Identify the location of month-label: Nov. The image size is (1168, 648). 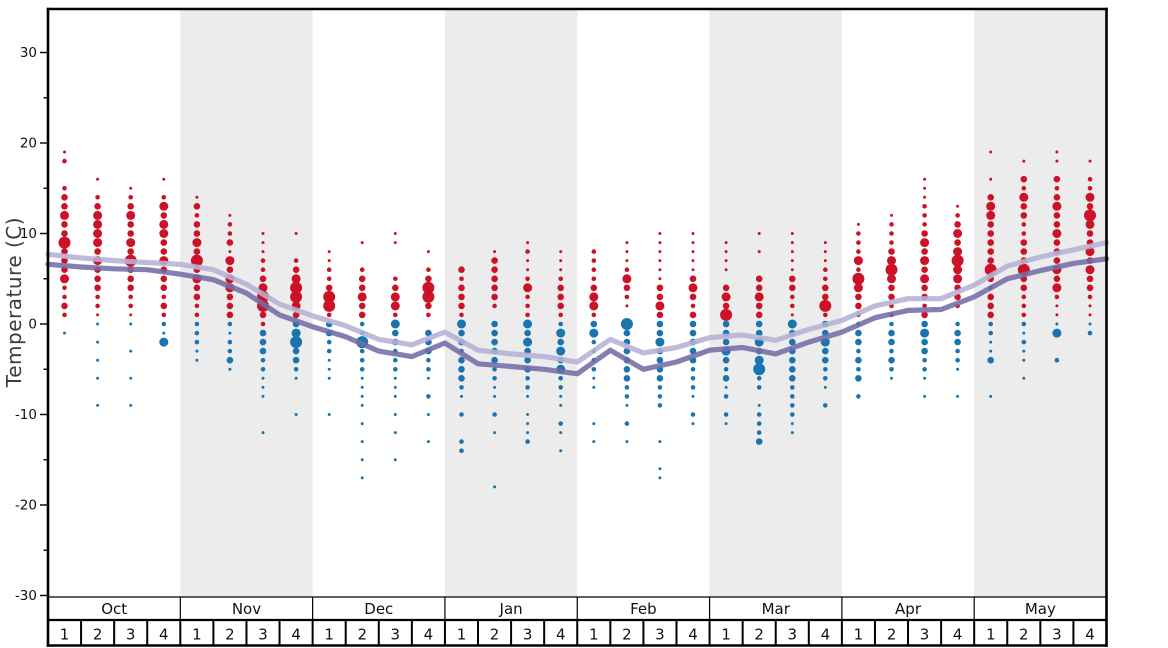
(246, 609).